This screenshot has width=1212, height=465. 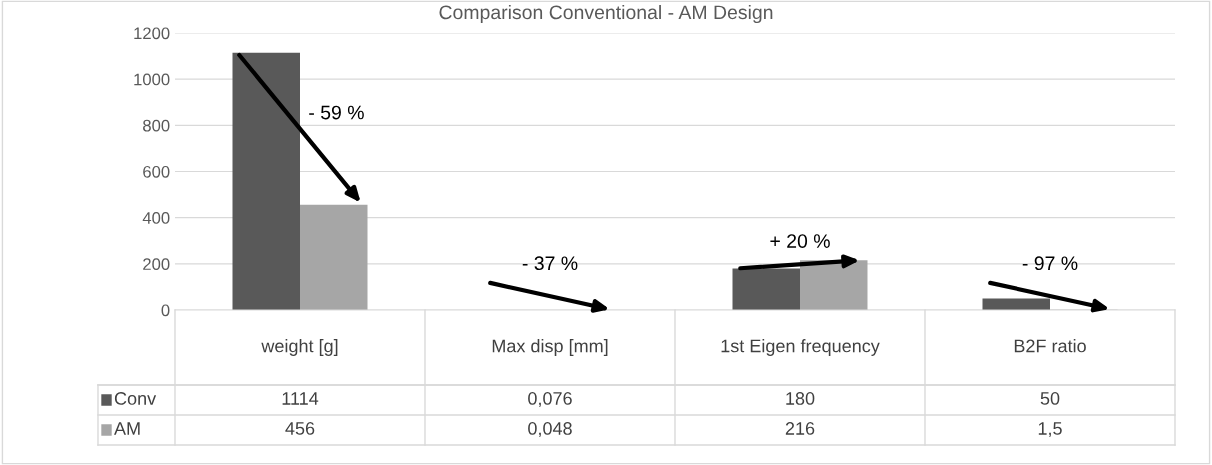 I want to click on chart-title: Comparison Conventional - AM Design, so click(x=606, y=14).